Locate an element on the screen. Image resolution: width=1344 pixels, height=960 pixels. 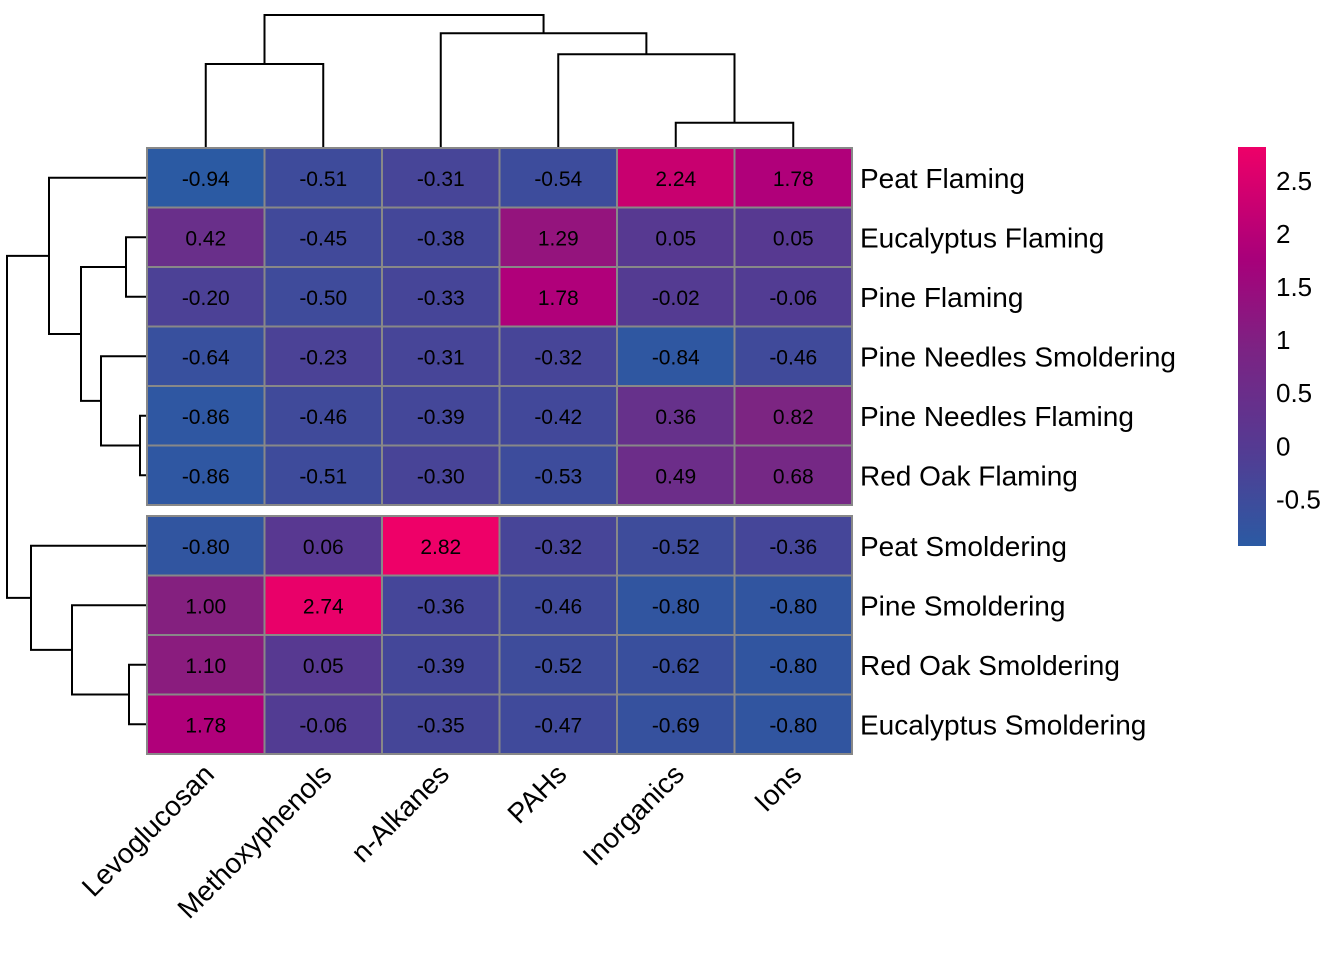
cell-value-label: -0.06 is located at coordinates (323, 725).